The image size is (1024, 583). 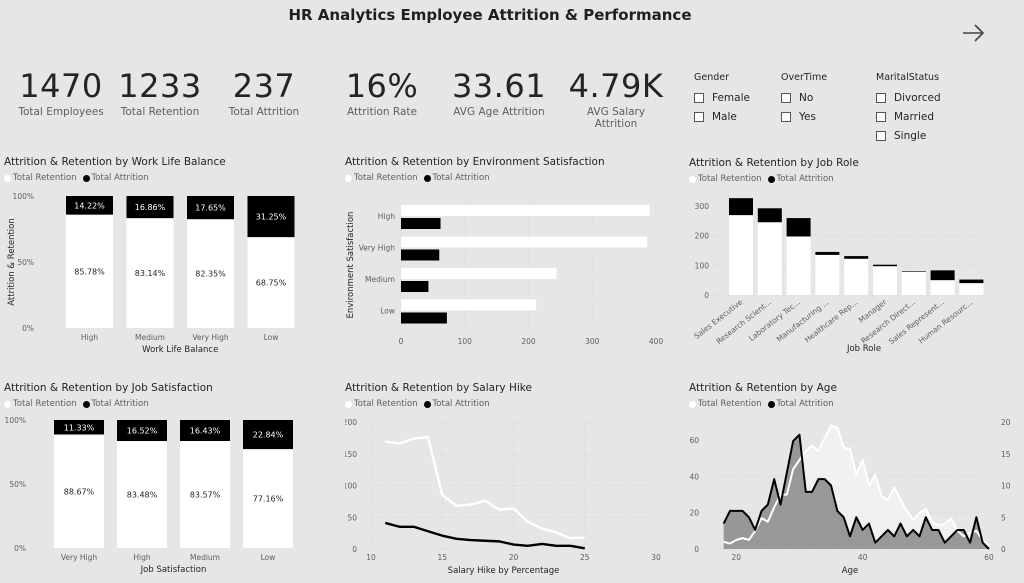 I want to click on attrition-data-label: 11.33%, so click(x=79, y=427).